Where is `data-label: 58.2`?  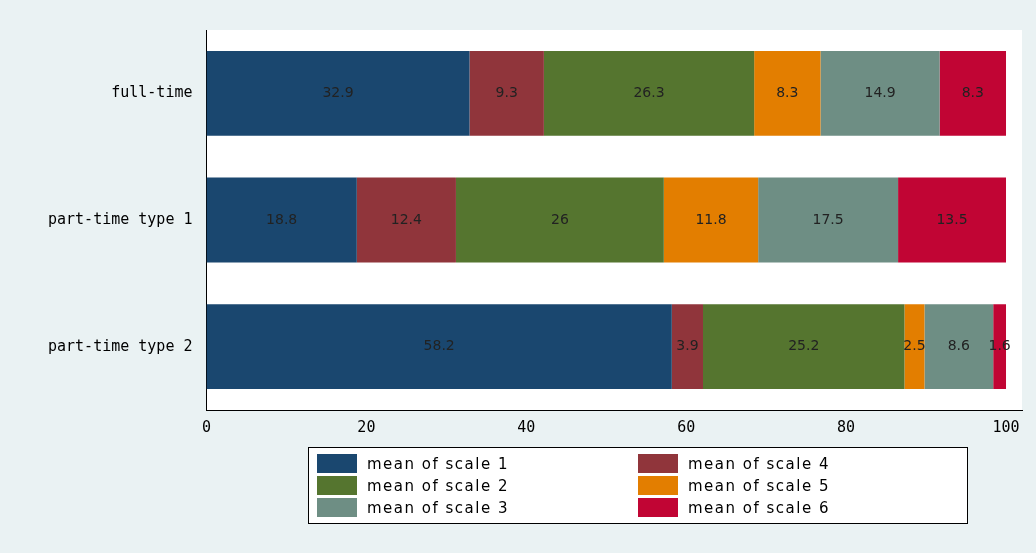
data-label: 58.2 is located at coordinates (439, 345).